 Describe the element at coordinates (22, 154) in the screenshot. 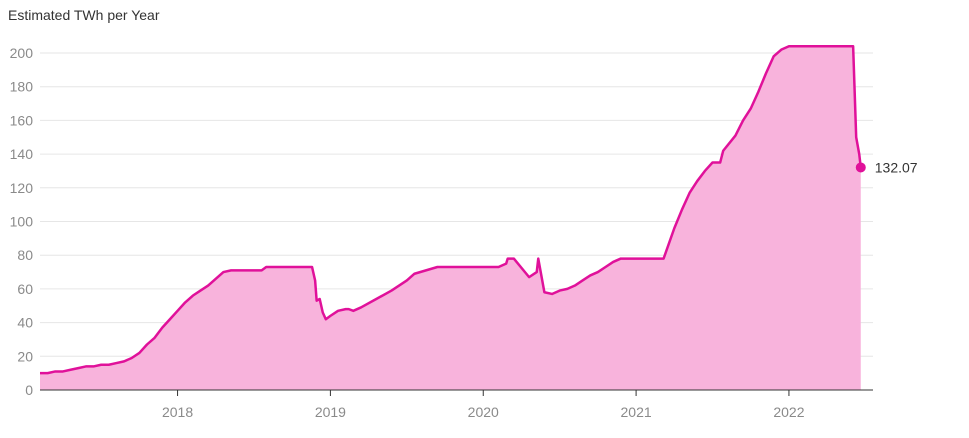

I see `y-tick-label-140: 140` at that location.